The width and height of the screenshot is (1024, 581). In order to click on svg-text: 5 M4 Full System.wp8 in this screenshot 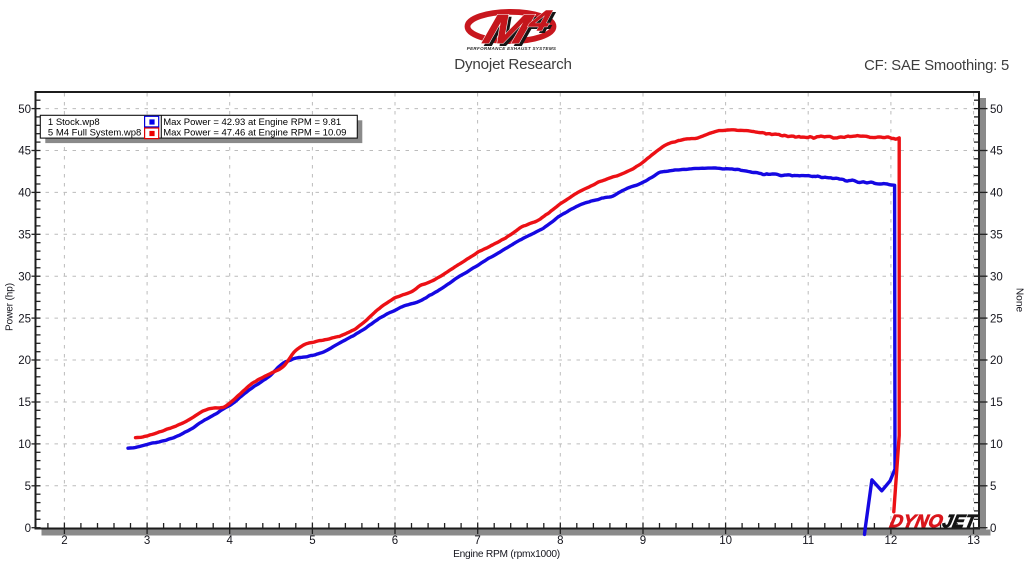, I will do `click(94, 133)`.